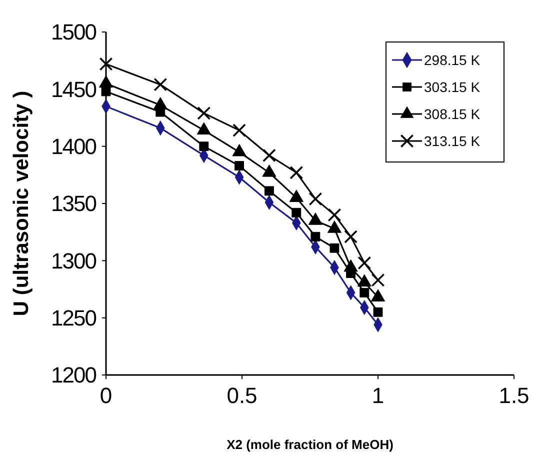 Image resolution: width=559 pixels, height=457 pixels. Describe the element at coordinates (21, 203) in the screenshot. I see `y-axis-title: U (ultrasonic velocity )` at that location.